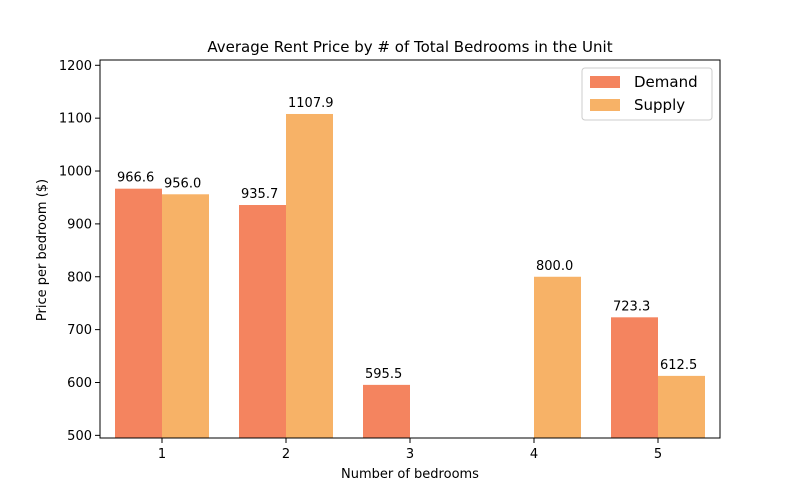  Describe the element at coordinates (79, 436) in the screenshot. I see `y-tick-label: 500` at that location.